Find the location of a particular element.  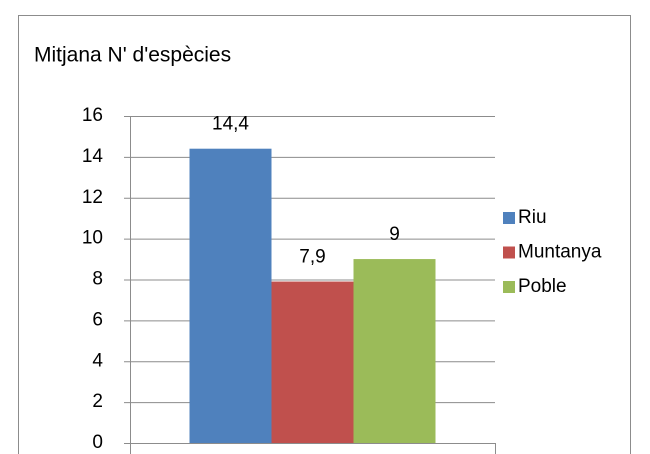

y-tick-label: 10 is located at coordinates (92, 238).